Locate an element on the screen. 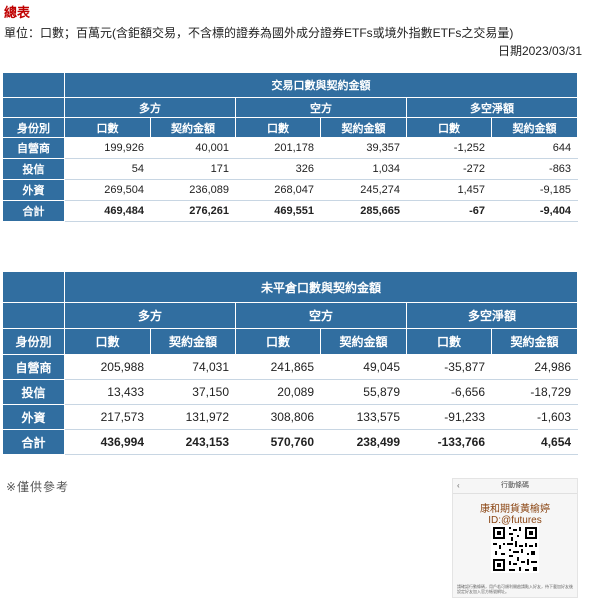 Image resolution: width=590 pixels, height=600 pixels. cell: 20,089 is located at coordinates (278, 392).